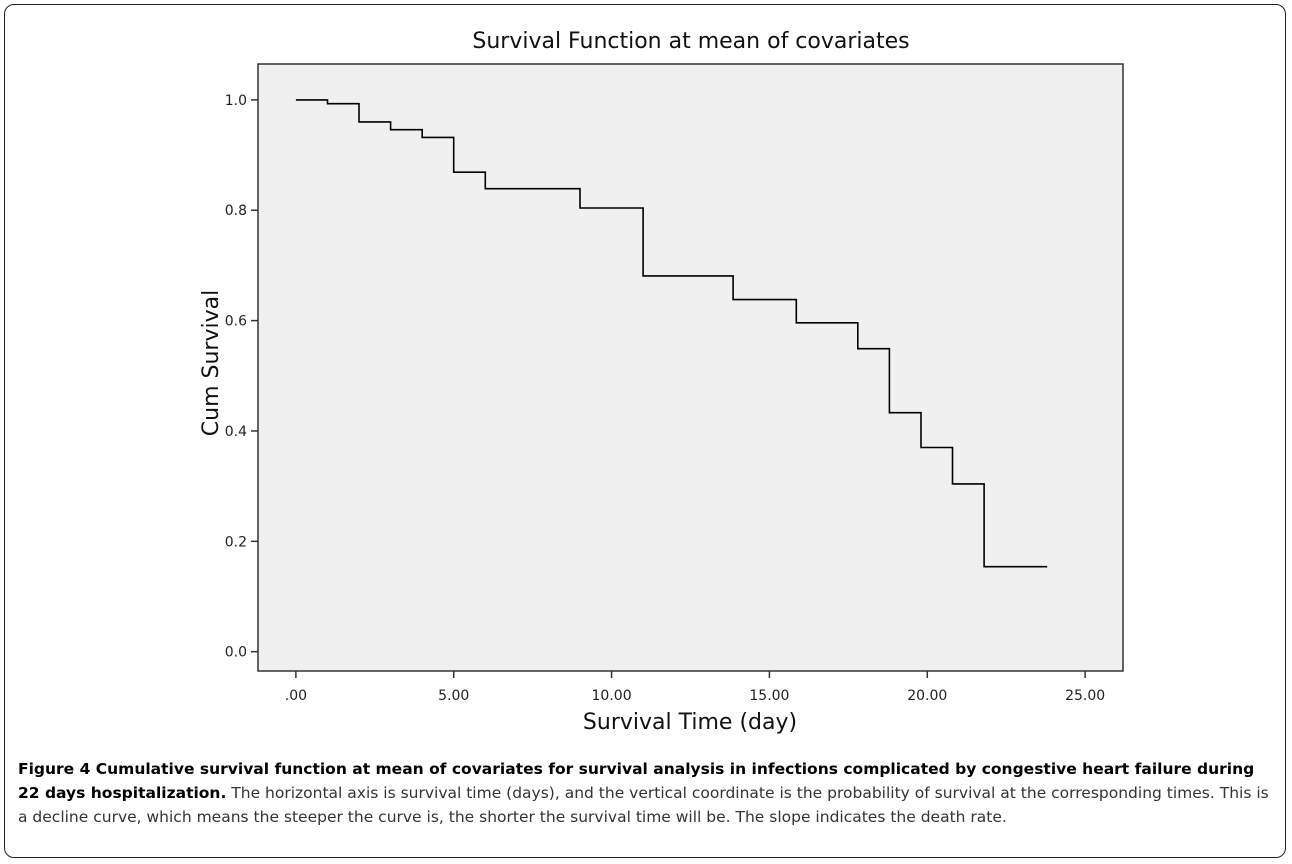 Image resolution: width=1292 pixels, height=864 pixels. I want to click on y-axis-label: Cum Survival, so click(211, 363).